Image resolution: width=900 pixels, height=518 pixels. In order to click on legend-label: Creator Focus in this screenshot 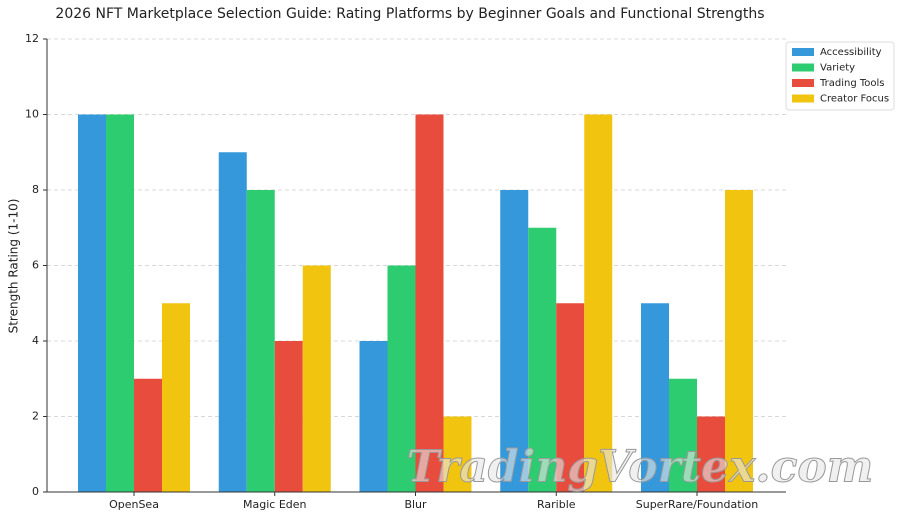, I will do `click(854, 99)`.